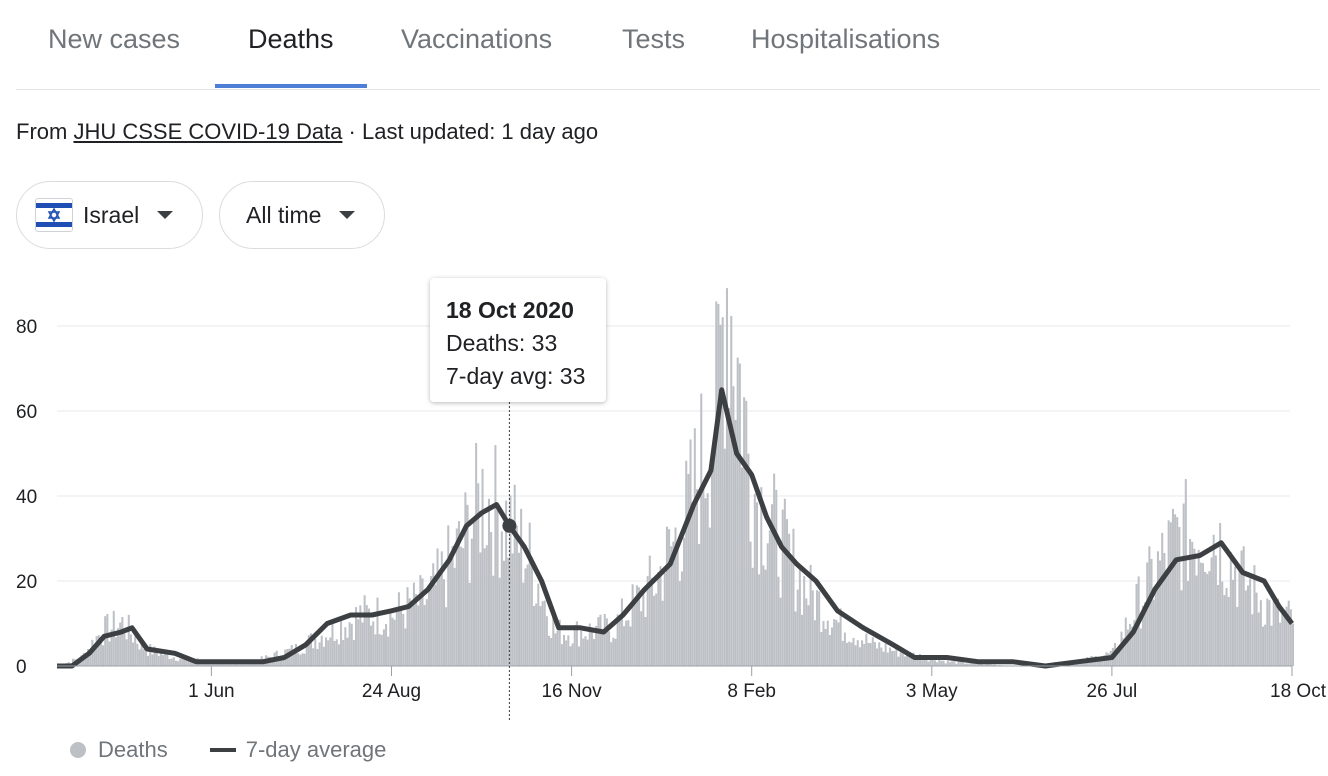 Image resolution: width=1328 pixels, height=776 pixels. I want to click on chevron-down-icon, so click(347, 215).